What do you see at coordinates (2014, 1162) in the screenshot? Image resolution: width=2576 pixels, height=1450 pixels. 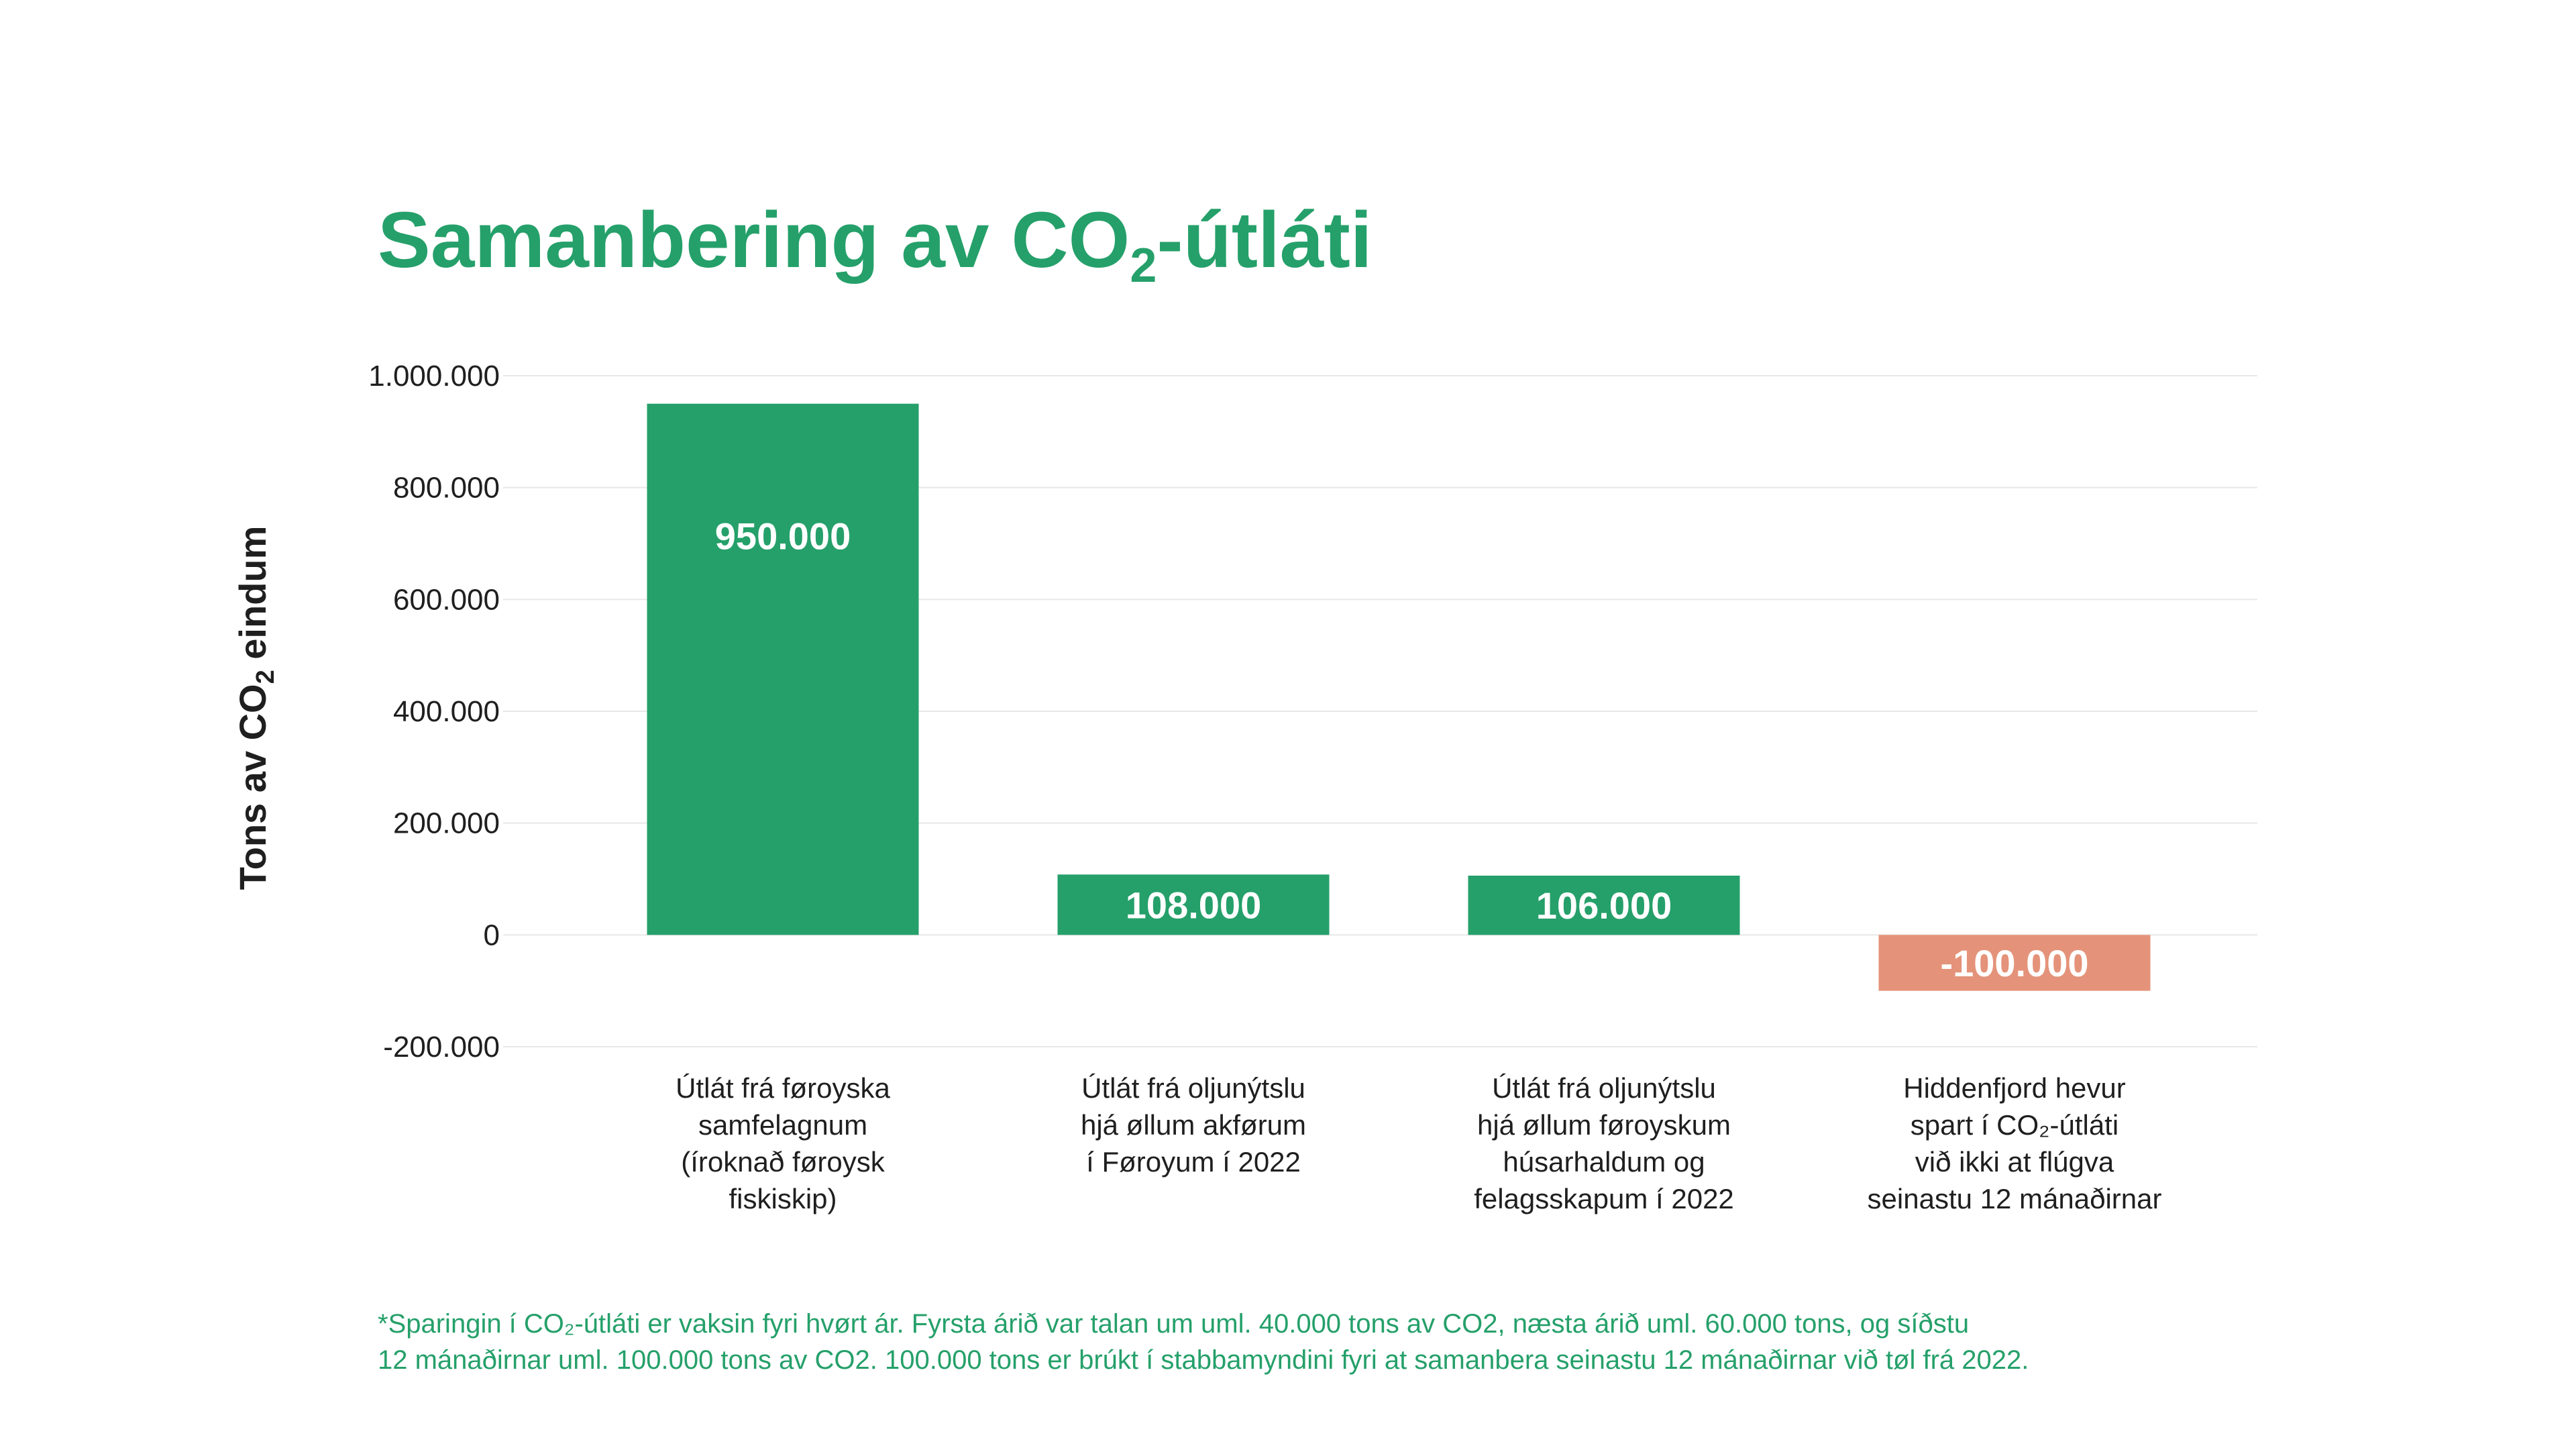 I see `category-label-line: við ikki at flúgva` at bounding box center [2014, 1162].